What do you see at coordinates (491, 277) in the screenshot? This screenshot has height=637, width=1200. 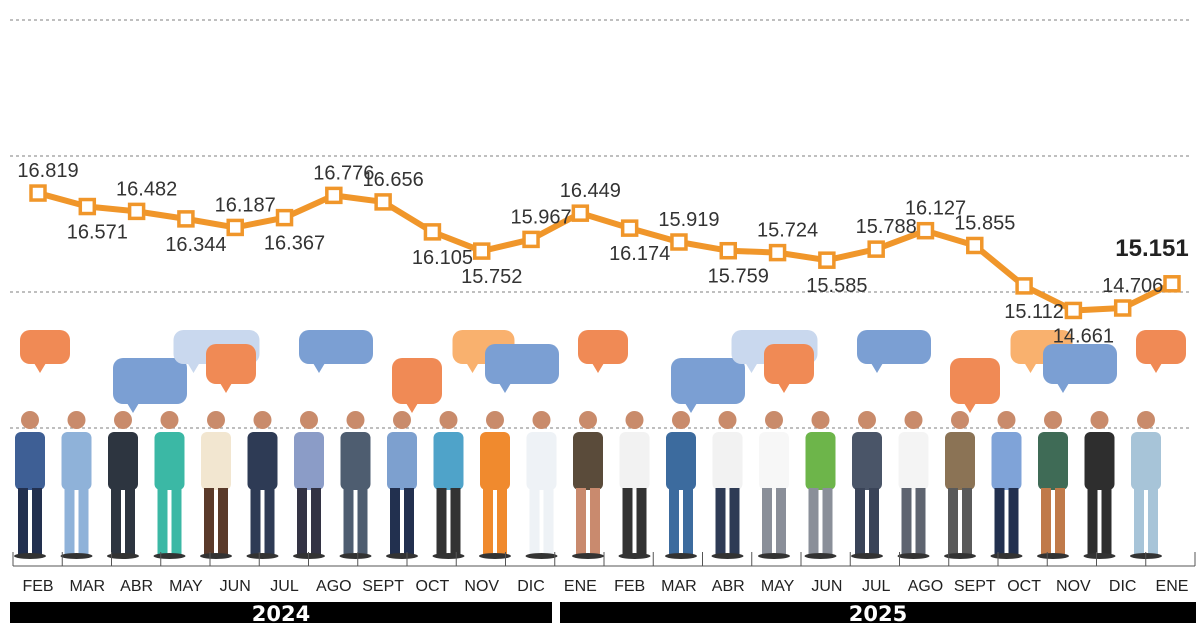 I see `data-label: 15.752` at bounding box center [491, 277].